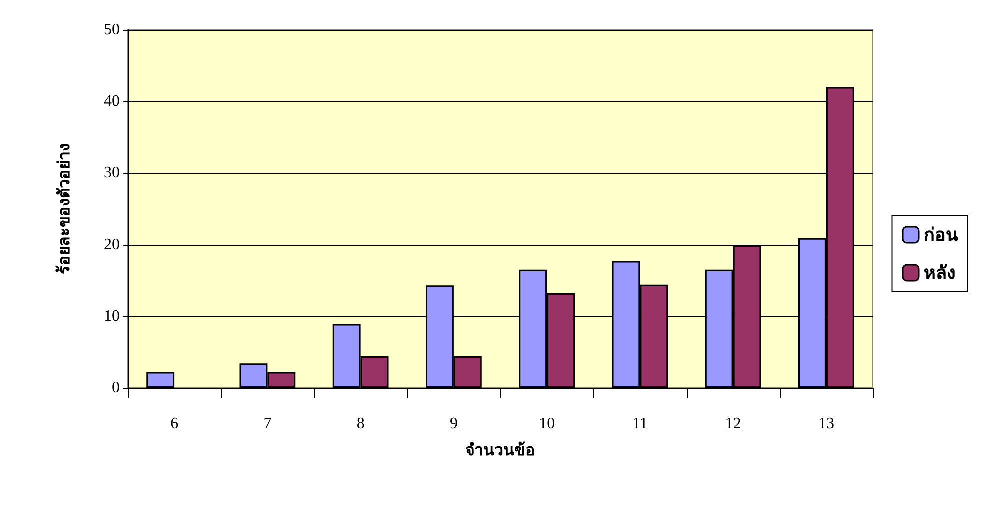 Image resolution: width=981 pixels, height=508 pixels. What do you see at coordinates (174, 424) in the screenshot?
I see `x-tick-label: 6` at bounding box center [174, 424].